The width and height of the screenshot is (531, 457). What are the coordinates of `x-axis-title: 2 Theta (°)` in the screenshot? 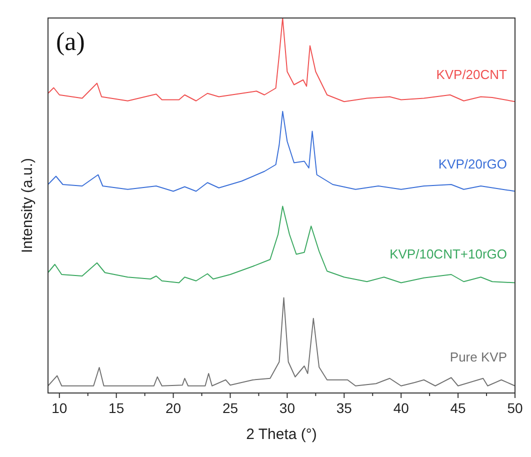 It's located at (281, 434).